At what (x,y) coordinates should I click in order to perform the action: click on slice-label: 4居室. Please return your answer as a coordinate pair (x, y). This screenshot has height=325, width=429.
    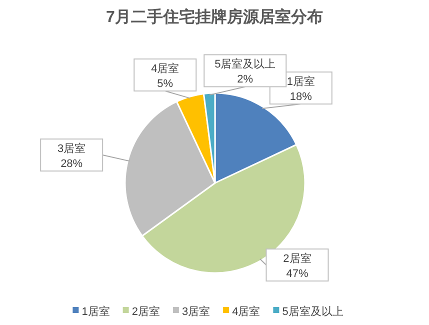
    Looking at the image, I should click on (165, 68).